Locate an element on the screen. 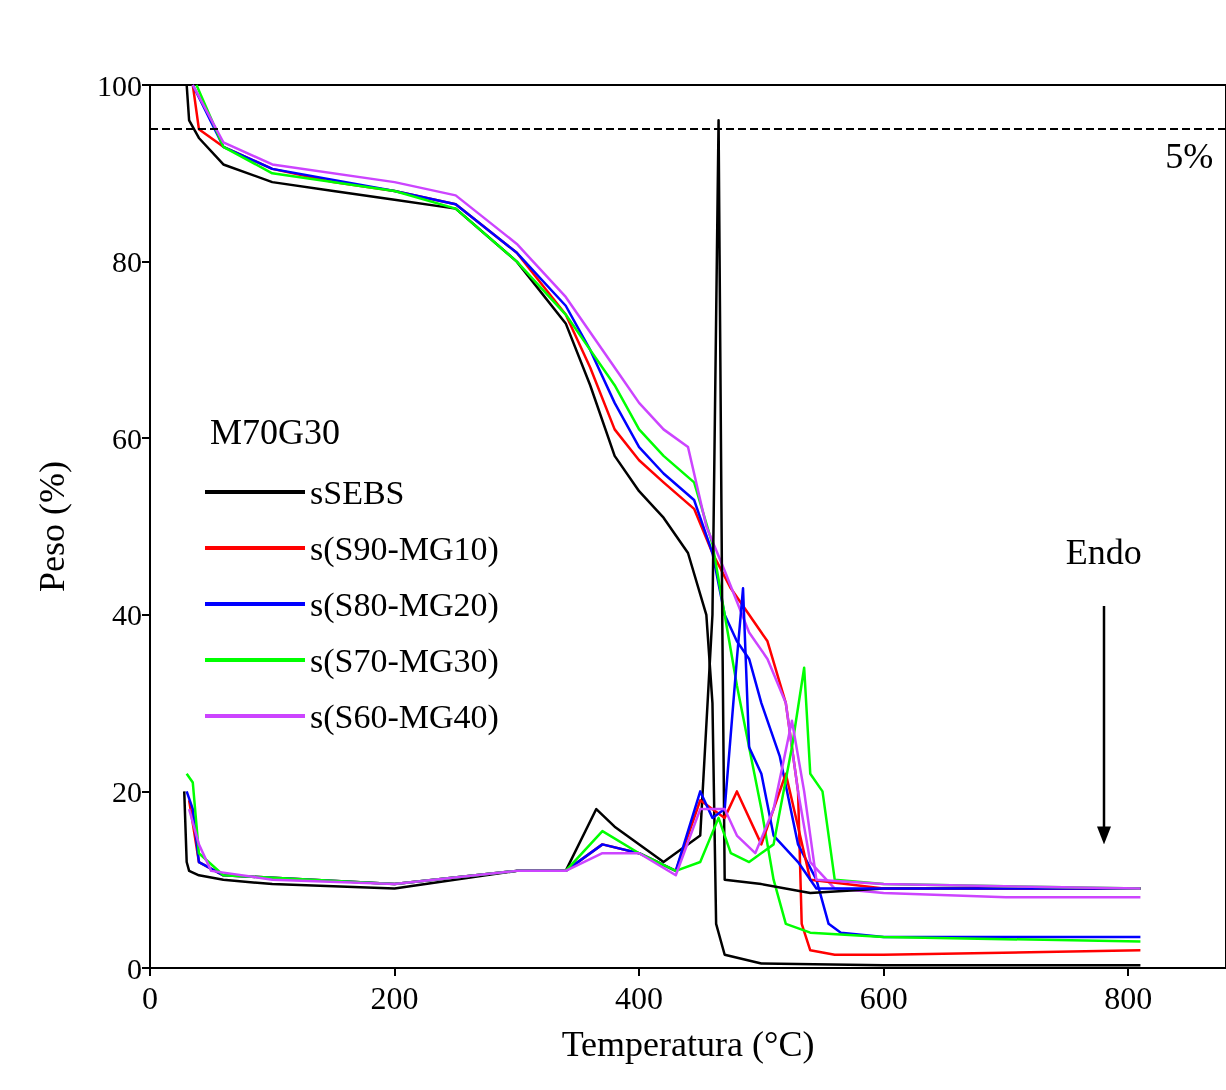 The height and width of the screenshot is (1090, 1226). annotation: Endo is located at coordinates (1103, 551).